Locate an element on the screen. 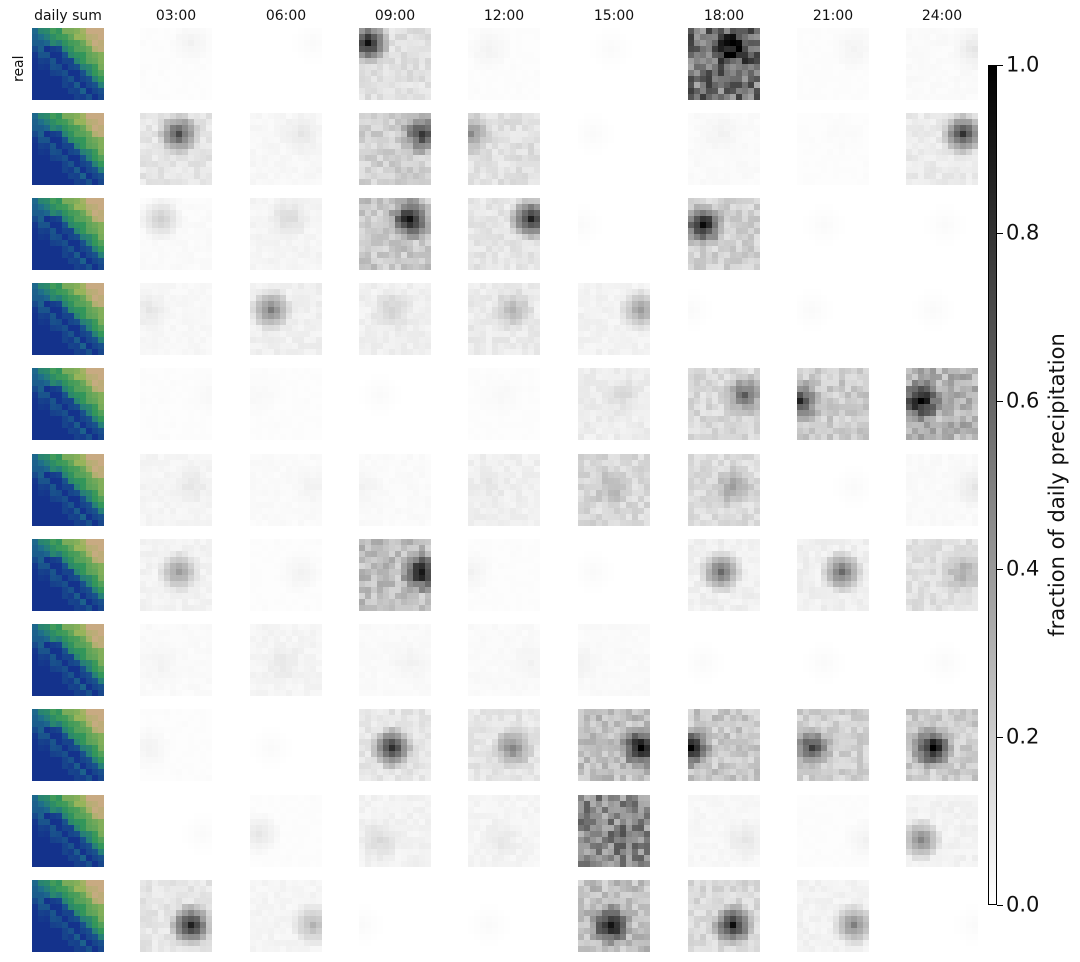 The height and width of the screenshot is (962, 1080). column-title: 09:00 is located at coordinates (395, 16).